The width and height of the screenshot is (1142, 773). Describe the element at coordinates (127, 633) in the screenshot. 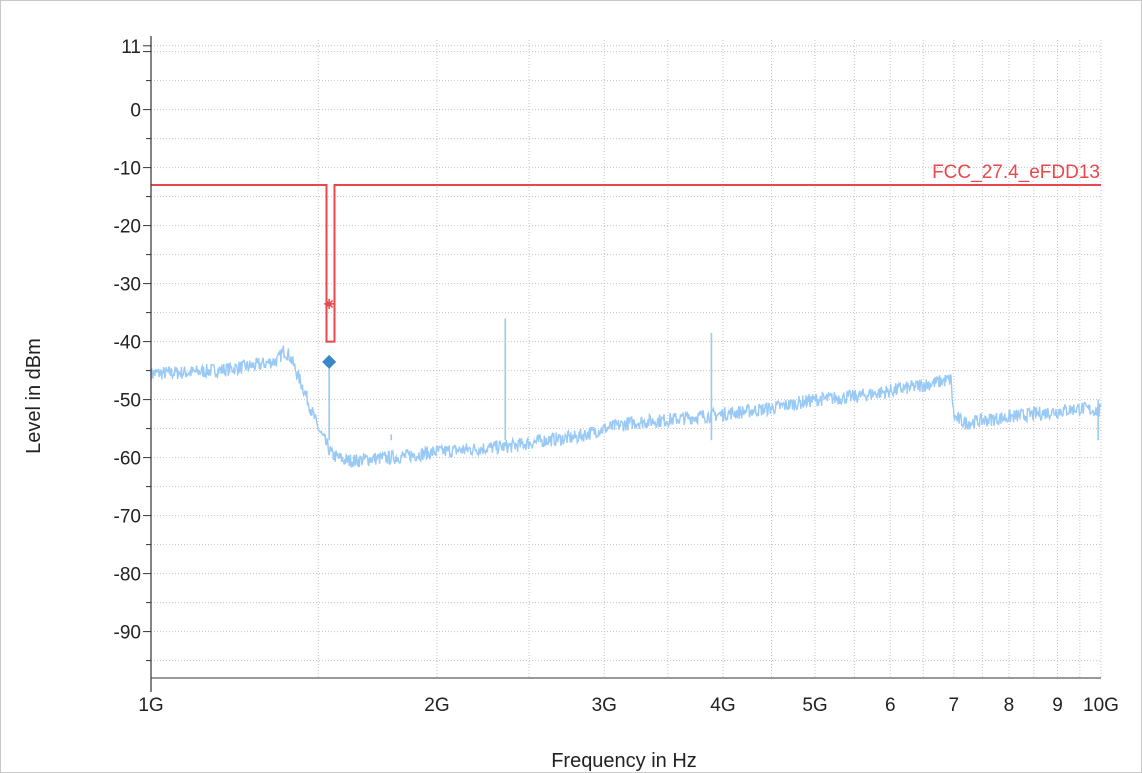

I see `y-tick-label: -90` at that location.